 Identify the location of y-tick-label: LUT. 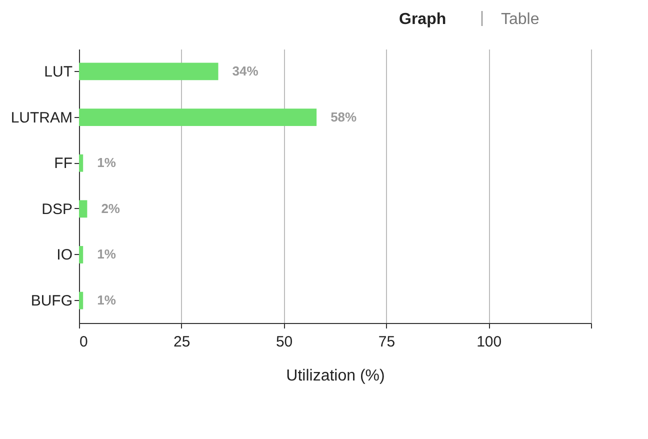
(58, 71).